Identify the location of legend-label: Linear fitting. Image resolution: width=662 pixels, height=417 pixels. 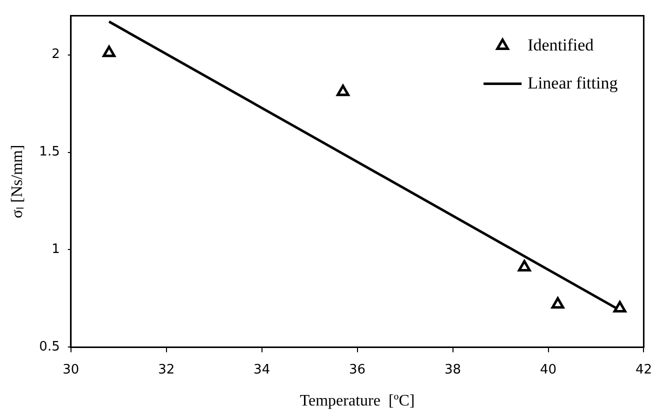
(573, 82).